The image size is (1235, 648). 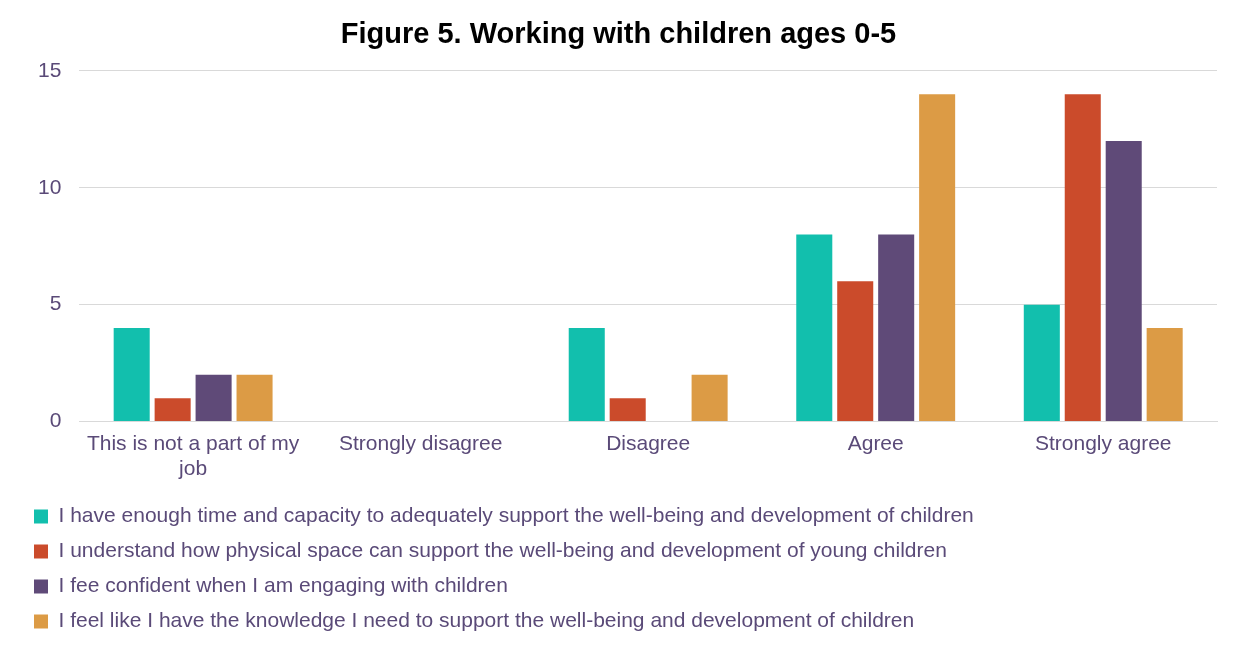 I want to click on y-tick-label: 5, so click(x=55, y=303).